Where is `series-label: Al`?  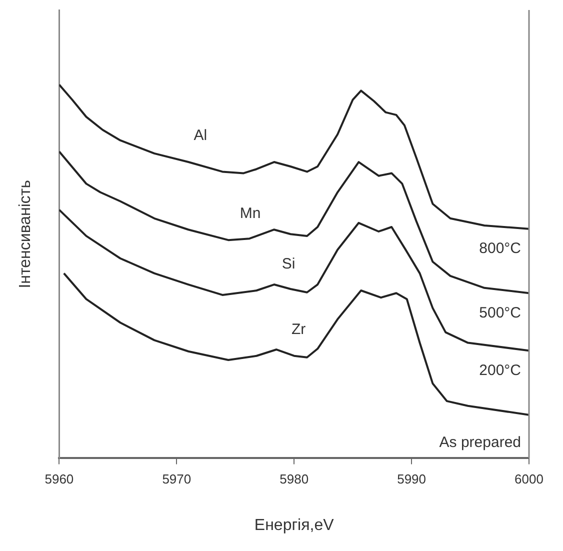
series-label: Al is located at coordinates (201, 135).